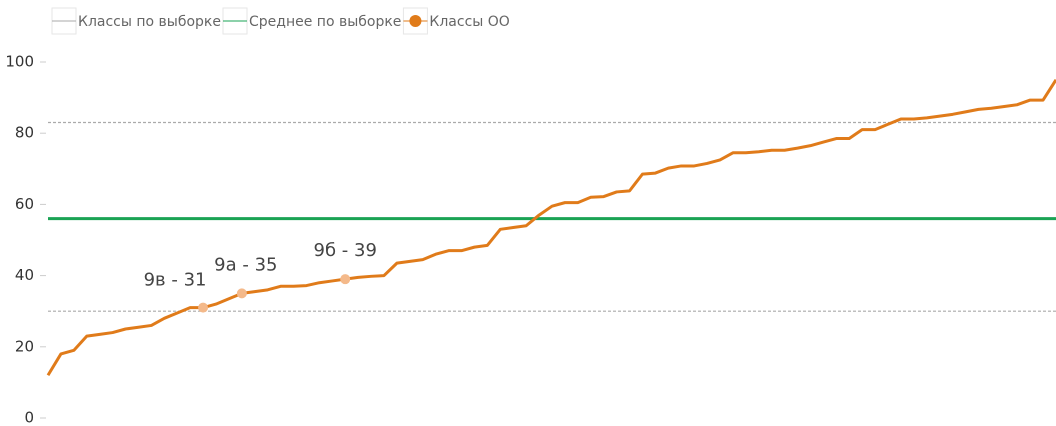 This screenshot has height=426, width=1056. What do you see at coordinates (19, 62) in the screenshot?
I see `y-tick-label: 100` at bounding box center [19, 62].